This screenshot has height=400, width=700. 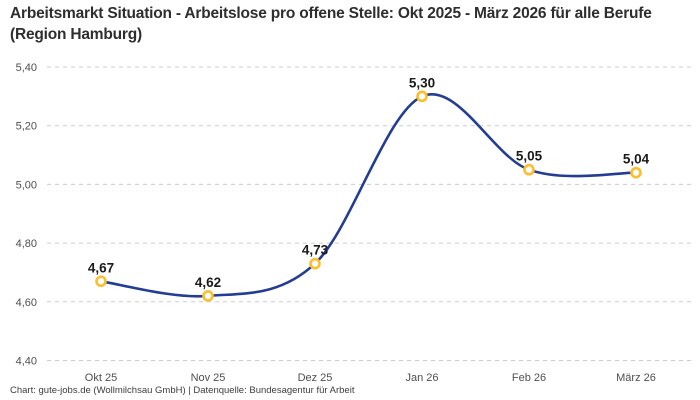 What do you see at coordinates (529, 378) in the screenshot?
I see `x-axis-tick-label: Feb 26` at bounding box center [529, 378].